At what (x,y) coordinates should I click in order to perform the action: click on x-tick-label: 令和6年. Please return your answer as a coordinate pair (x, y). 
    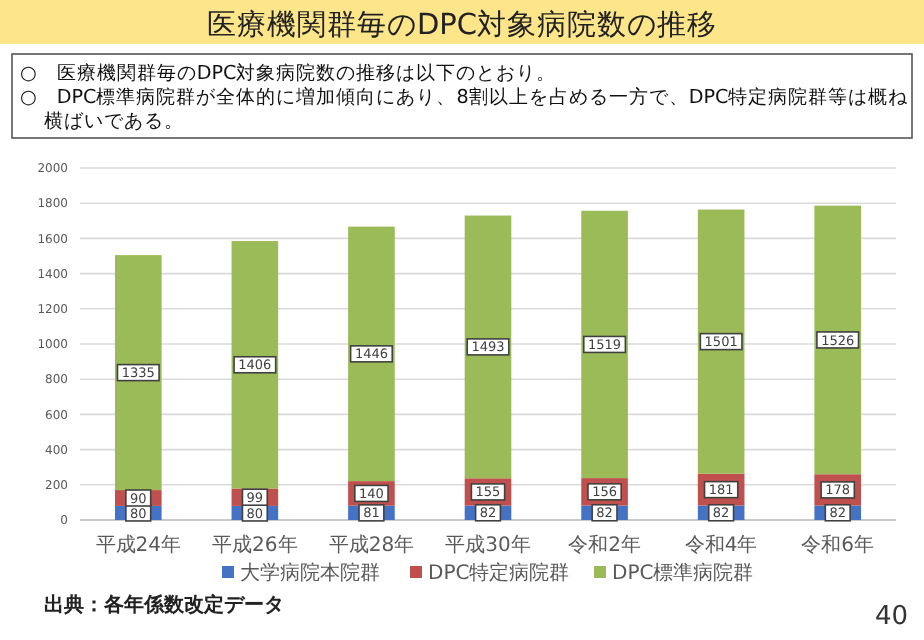
    Looking at the image, I should click on (838, 545).